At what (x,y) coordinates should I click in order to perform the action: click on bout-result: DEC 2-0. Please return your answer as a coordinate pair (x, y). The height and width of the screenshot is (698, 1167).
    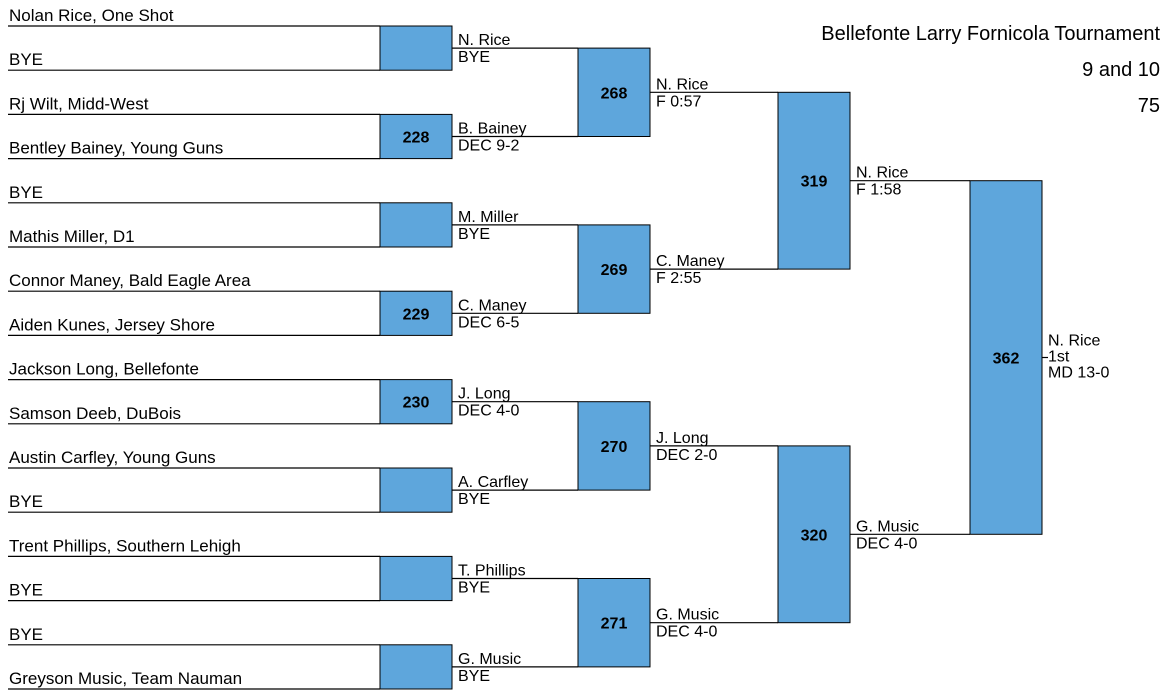
    Looking at the image, I should click on (686, 455).